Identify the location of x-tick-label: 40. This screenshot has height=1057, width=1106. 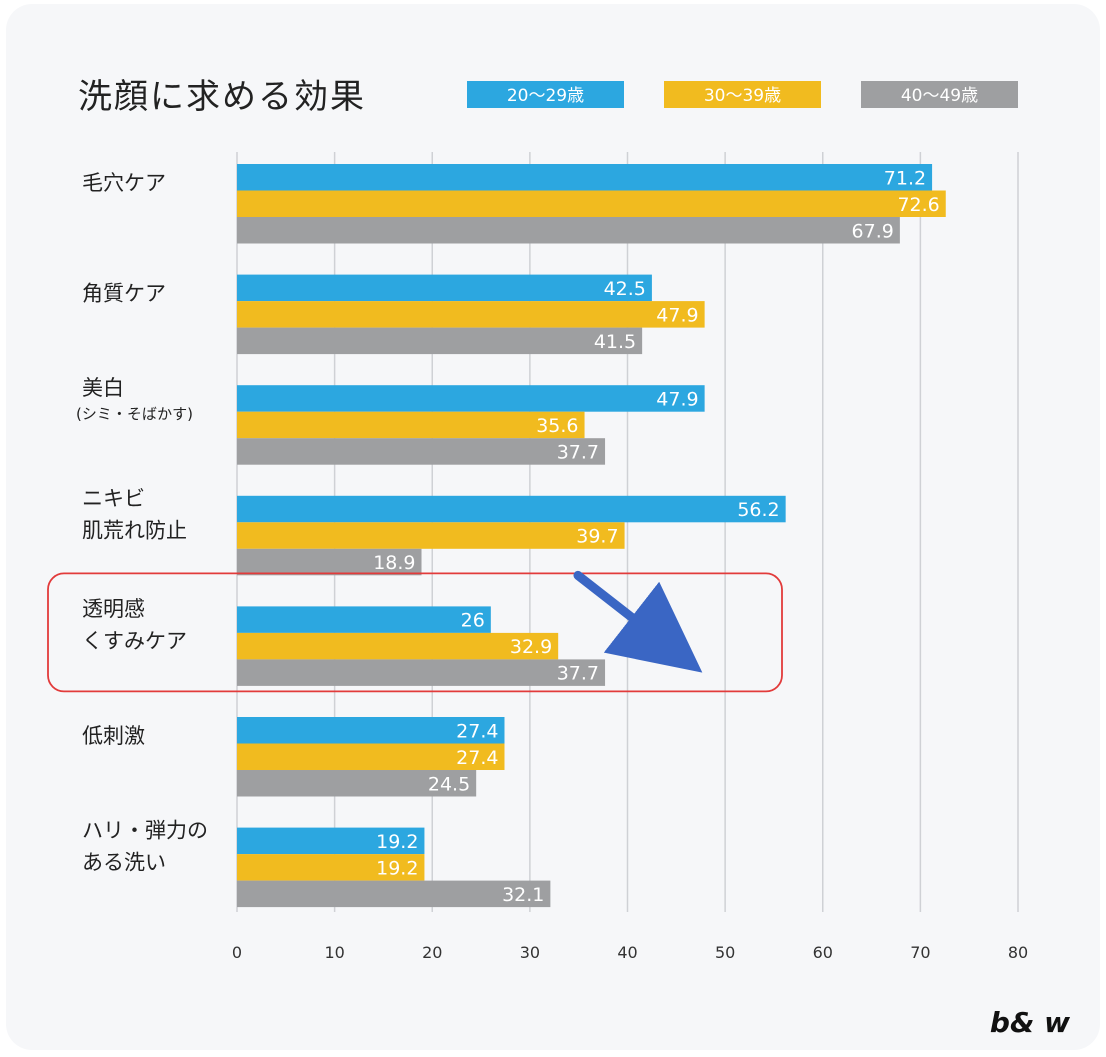
(627, 952).